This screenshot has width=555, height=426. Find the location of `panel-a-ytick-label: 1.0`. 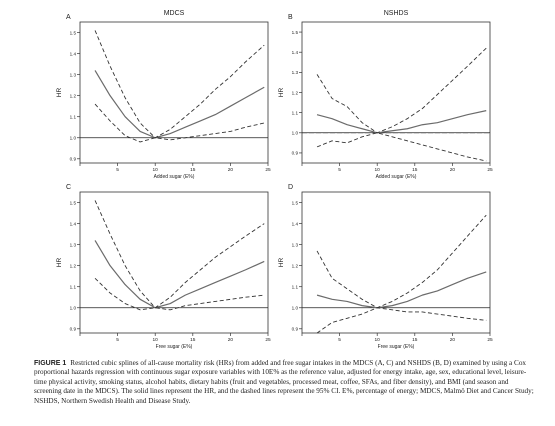

panel-a-ytick-label: 1.0 is located at coordinates (73, 138).